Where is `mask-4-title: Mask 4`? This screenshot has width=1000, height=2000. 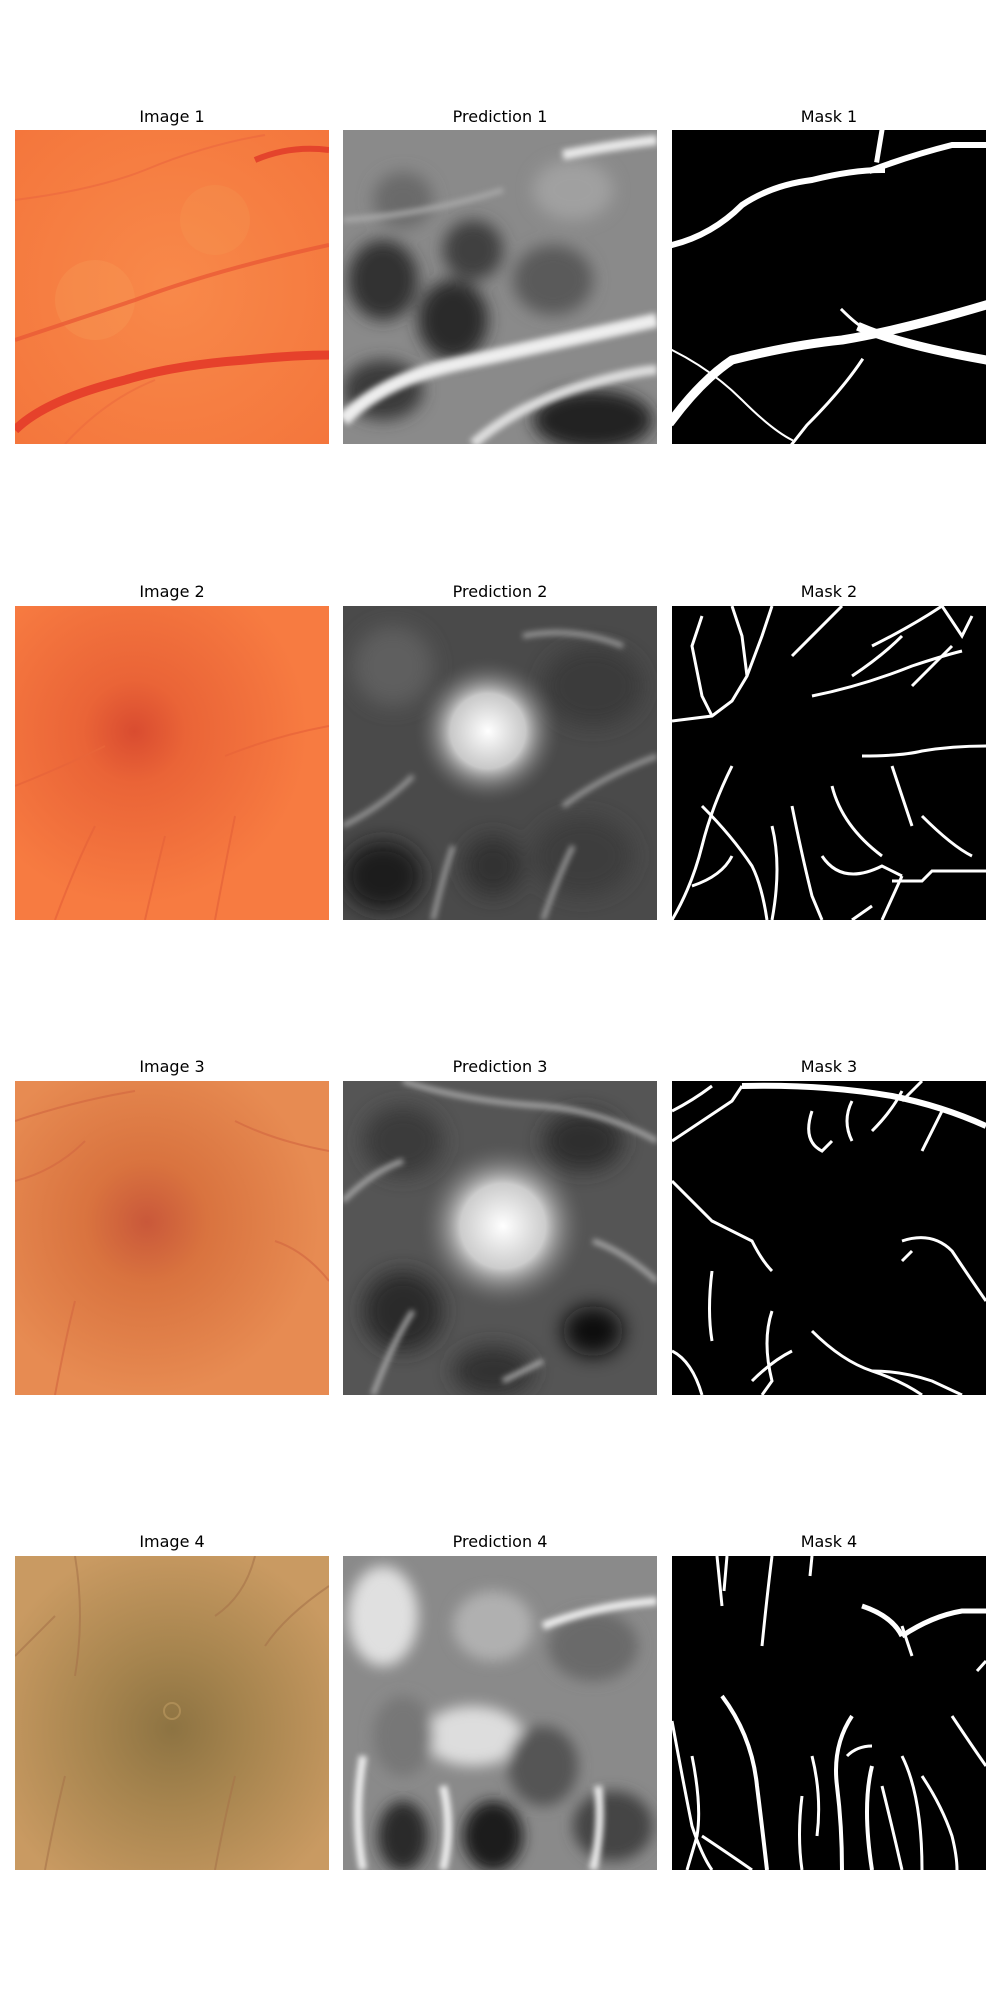 mask-4-title: Mask 4 is located at coordinates (829, 1541).